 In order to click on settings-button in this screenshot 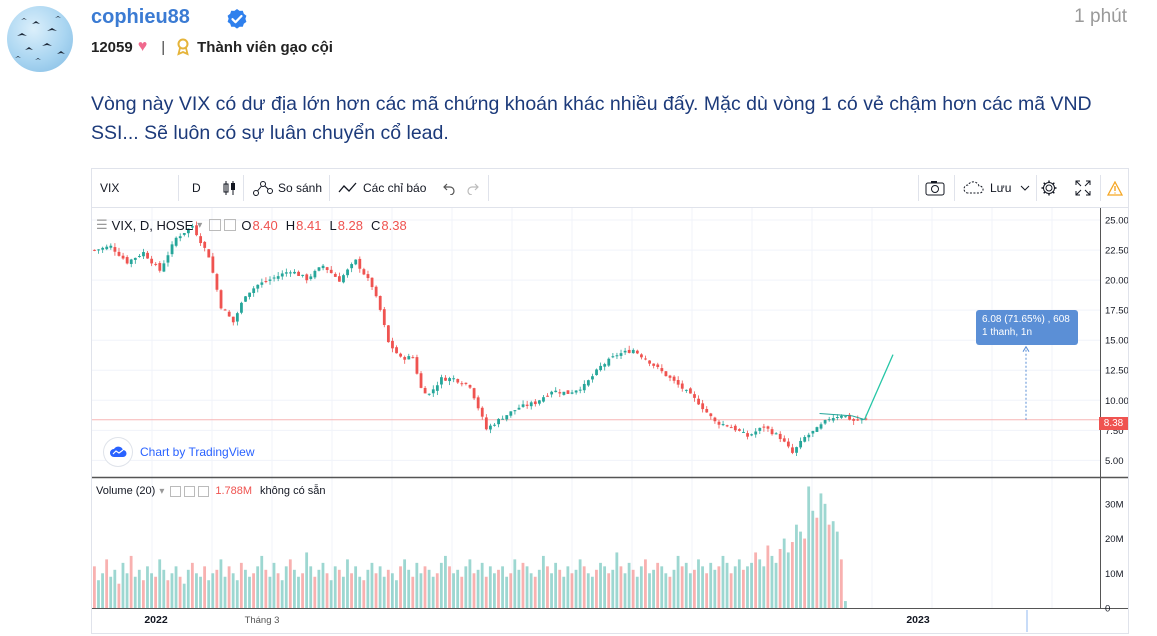, I will do `click(1049, 188)`.